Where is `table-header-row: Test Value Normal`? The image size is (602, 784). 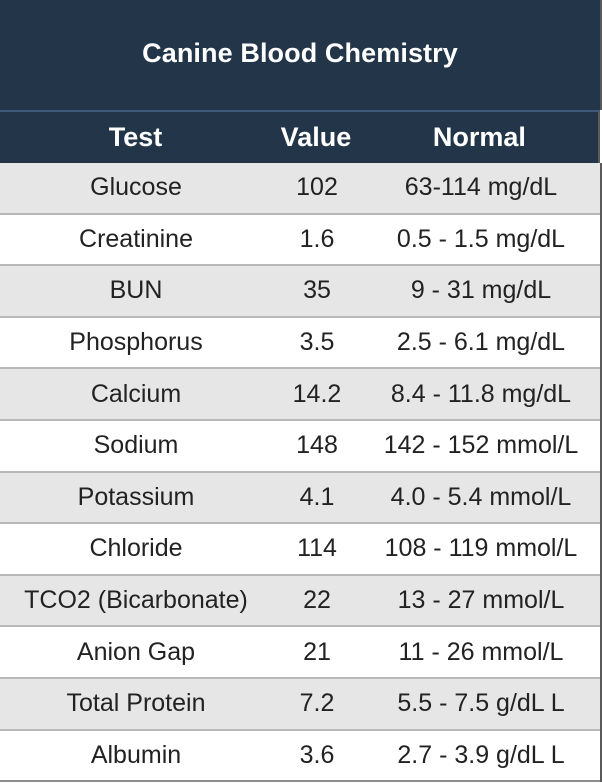
table-header-row: Test Value Normal is located at coordinates (300, 136).